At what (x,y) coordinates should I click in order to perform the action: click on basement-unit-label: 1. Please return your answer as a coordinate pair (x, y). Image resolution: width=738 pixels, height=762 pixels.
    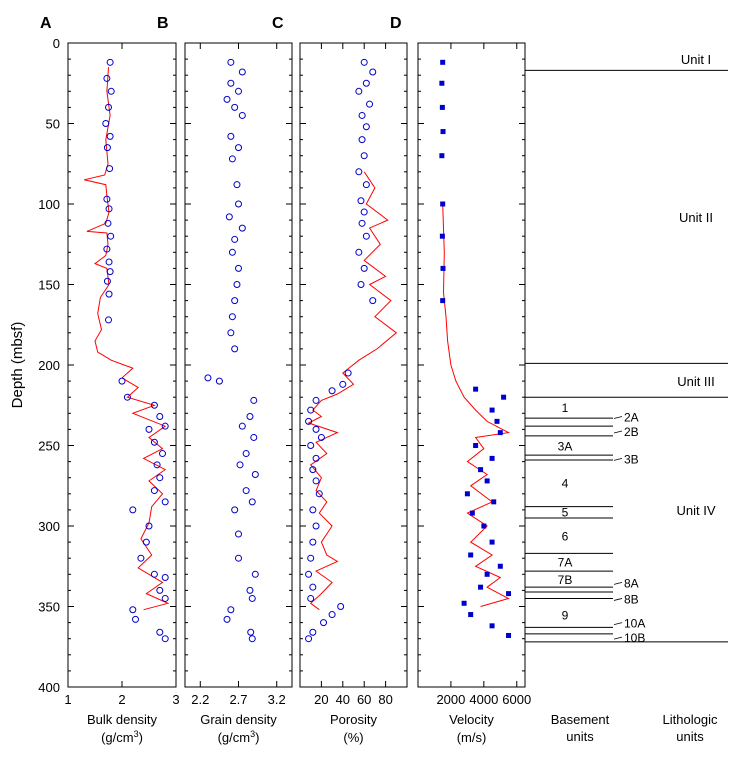
    Looking at the image, I should click on (565, 408).